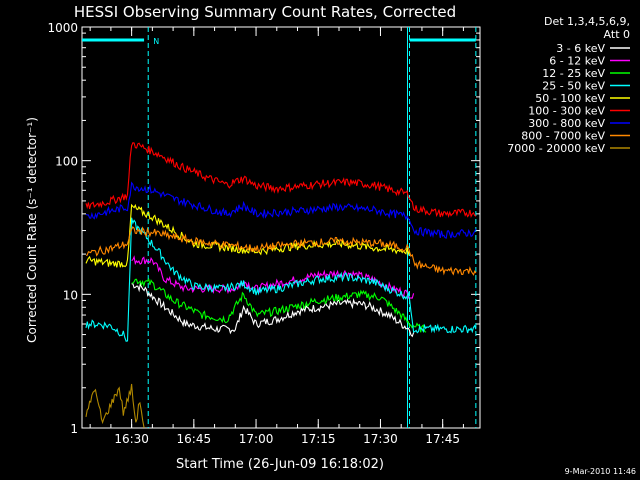 The height and width of the screenshot is (480, 640). What do you see at coordinates (74, 429) in the screenshot?
I see `y-tick-label-0: 1` at bounding box center [74, 429].